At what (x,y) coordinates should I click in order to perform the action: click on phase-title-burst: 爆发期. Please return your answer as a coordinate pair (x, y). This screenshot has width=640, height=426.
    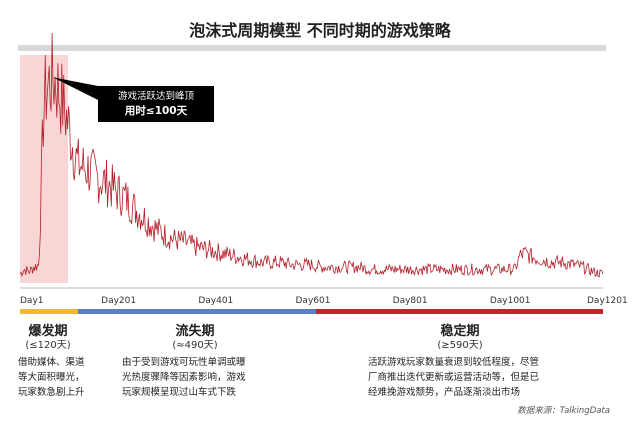
    Looking at the image, I should click on (48, 331).